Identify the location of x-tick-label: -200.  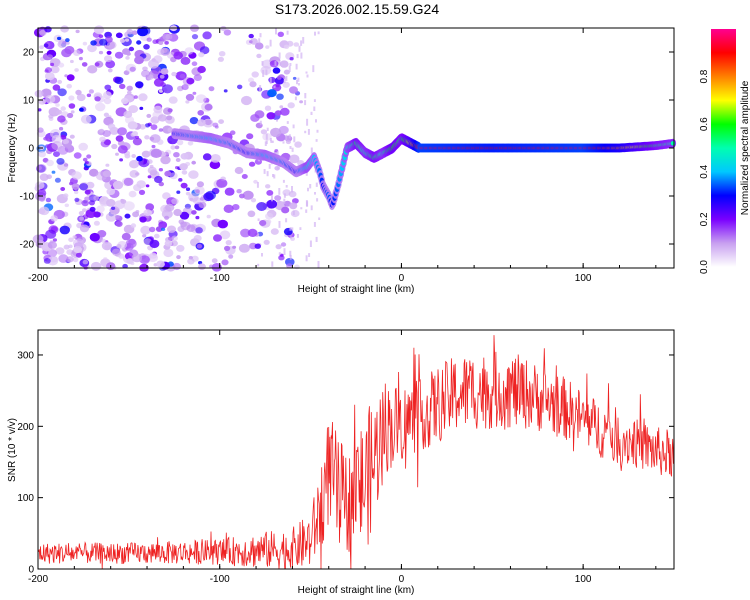
(38, 278).